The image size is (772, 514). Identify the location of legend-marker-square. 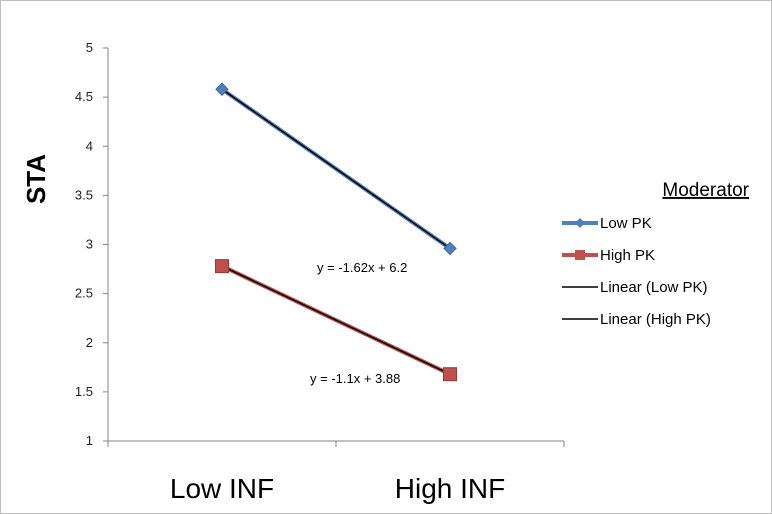
(580, 255).